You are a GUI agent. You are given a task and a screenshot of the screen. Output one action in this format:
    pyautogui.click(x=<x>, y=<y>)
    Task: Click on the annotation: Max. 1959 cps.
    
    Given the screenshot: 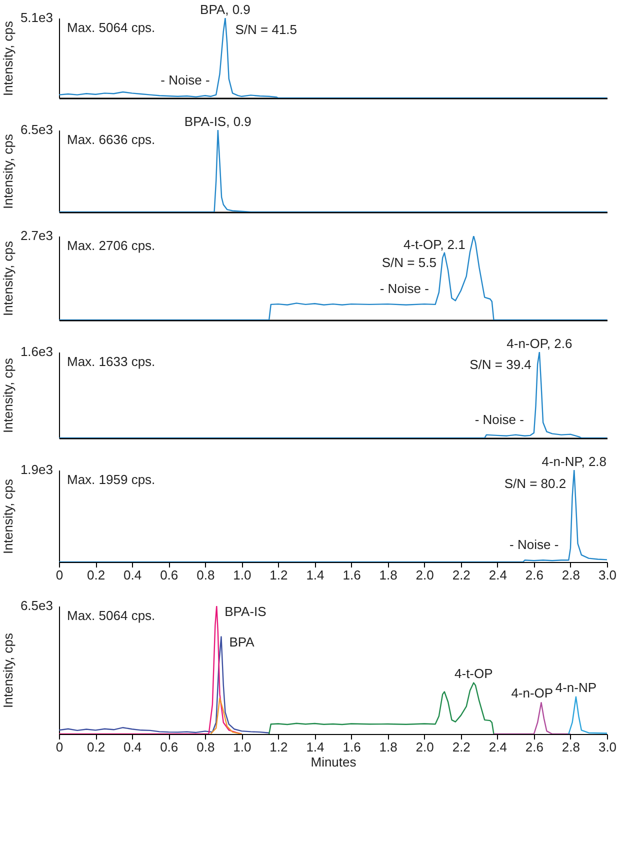 What is the action you would take?
    pyautogui.click(x=111, y=479)
    